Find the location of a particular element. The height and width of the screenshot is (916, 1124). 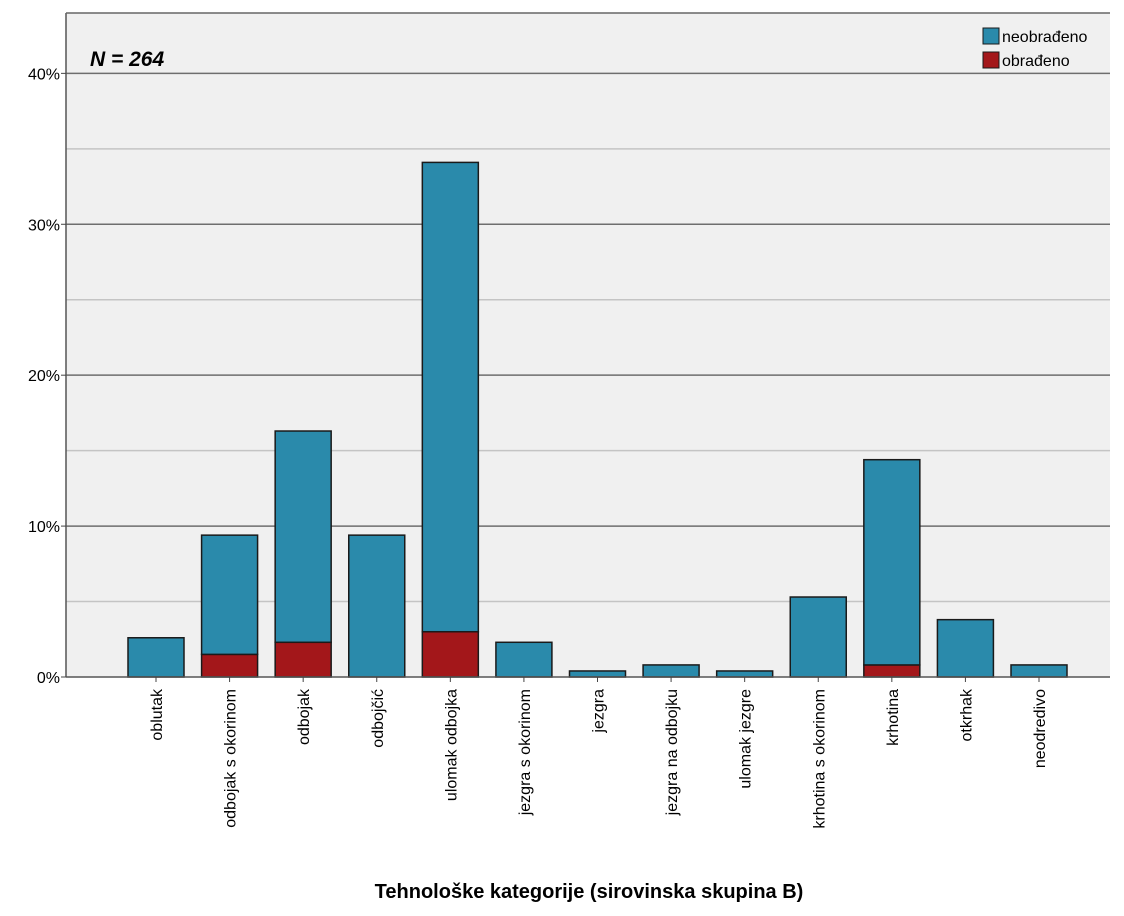

y-axis-ticks: 0% 10% 20% 30% 40% is located at coordinates (47, 376).